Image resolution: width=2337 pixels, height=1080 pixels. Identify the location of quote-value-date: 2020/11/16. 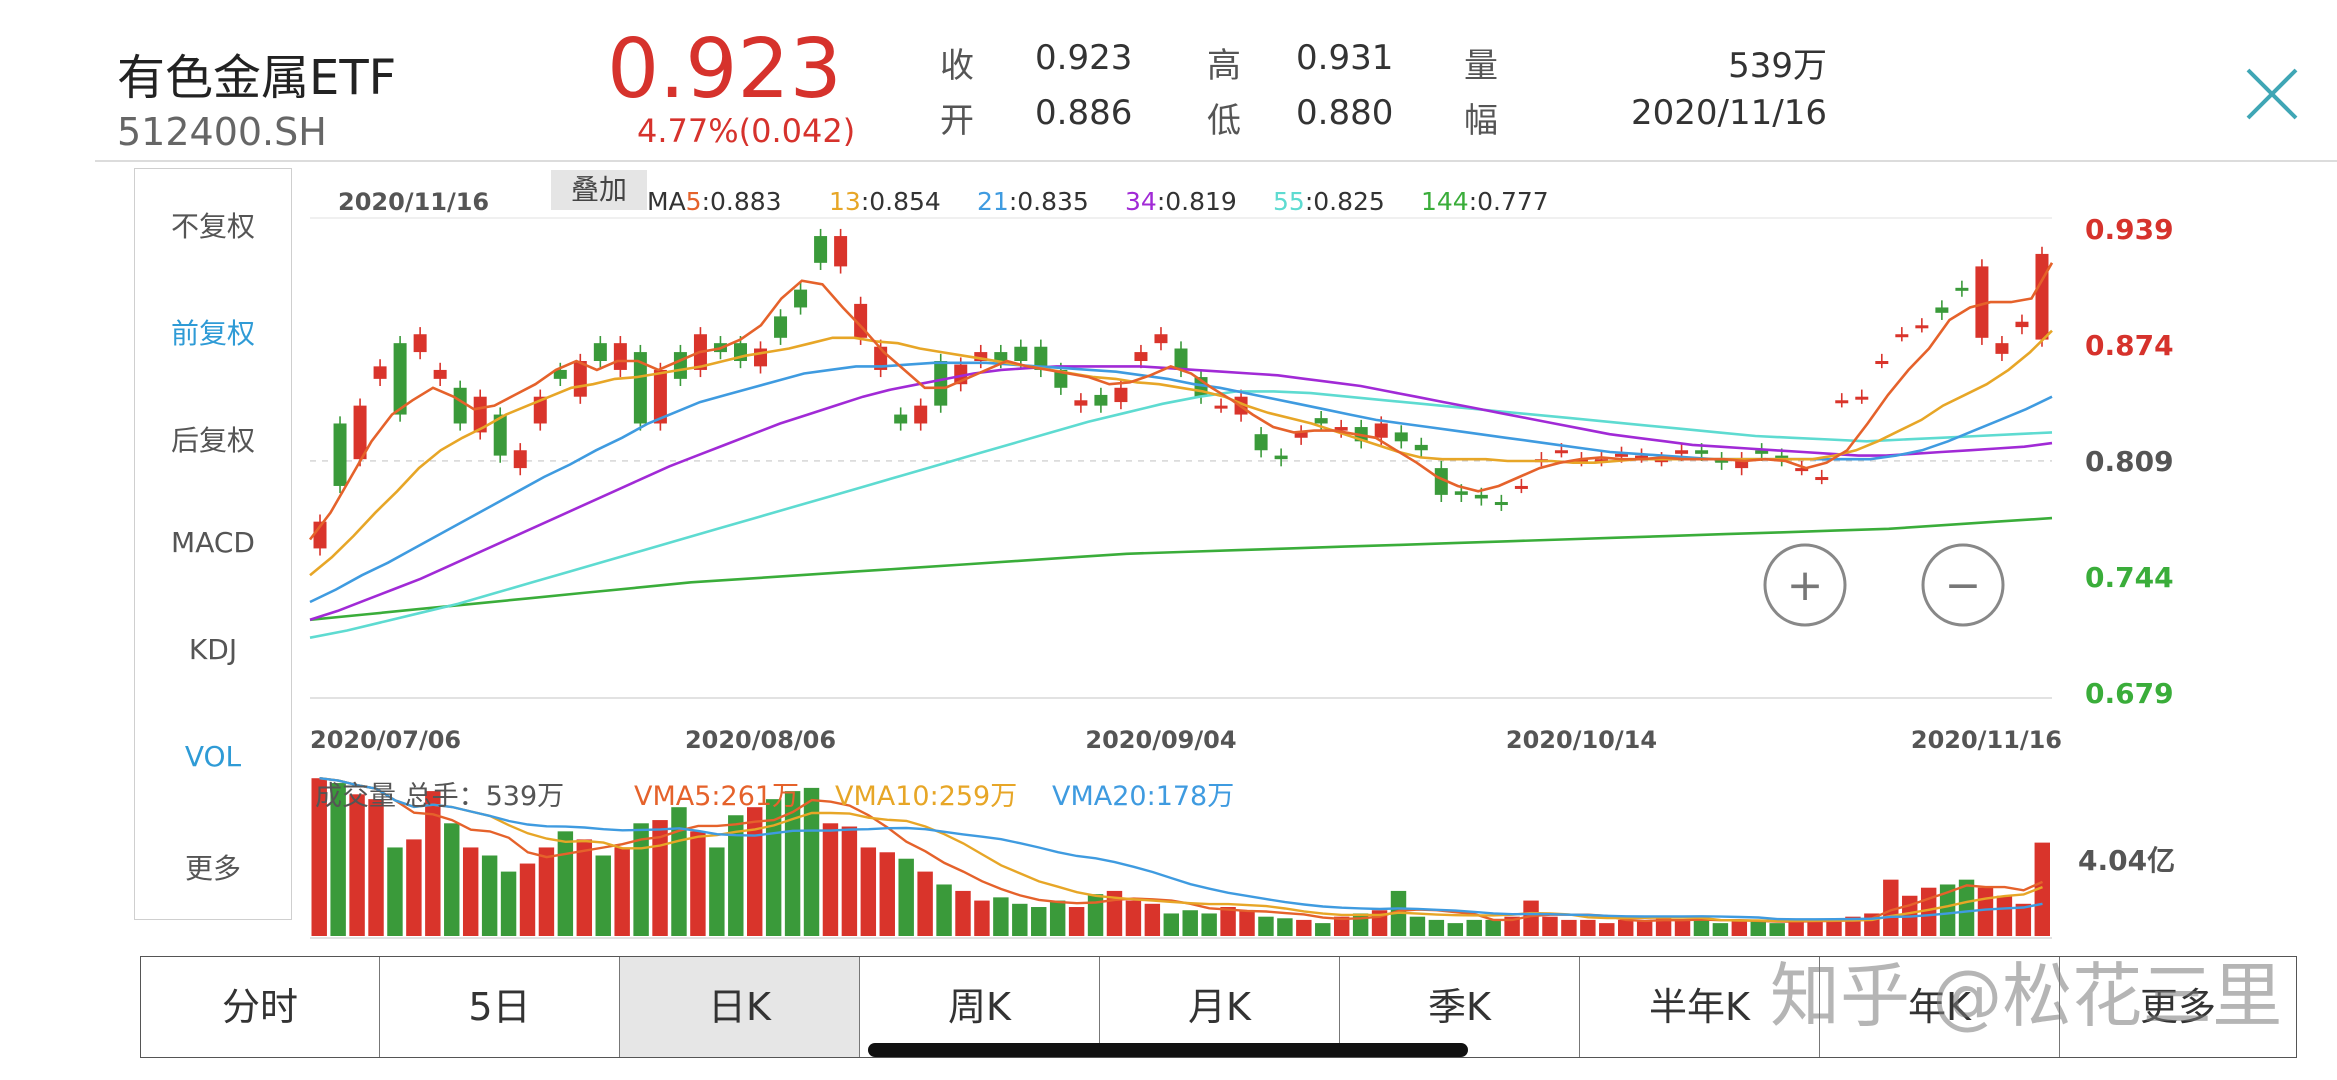
(1729, 113).